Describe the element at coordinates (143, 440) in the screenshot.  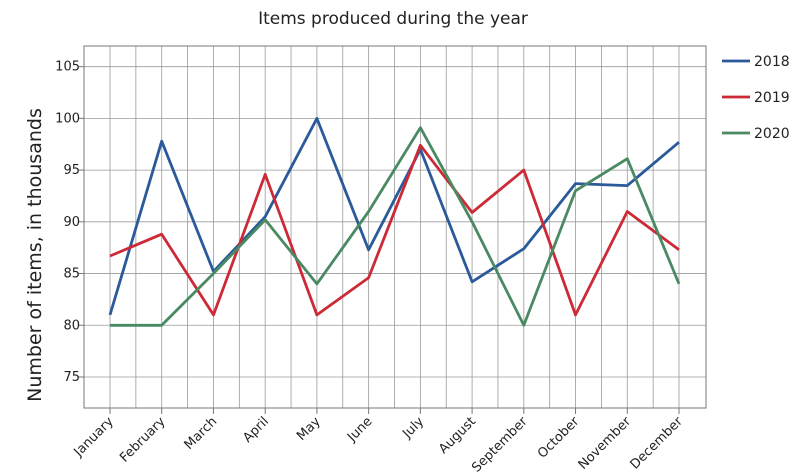
I see `x-tick-label: February` at that location.